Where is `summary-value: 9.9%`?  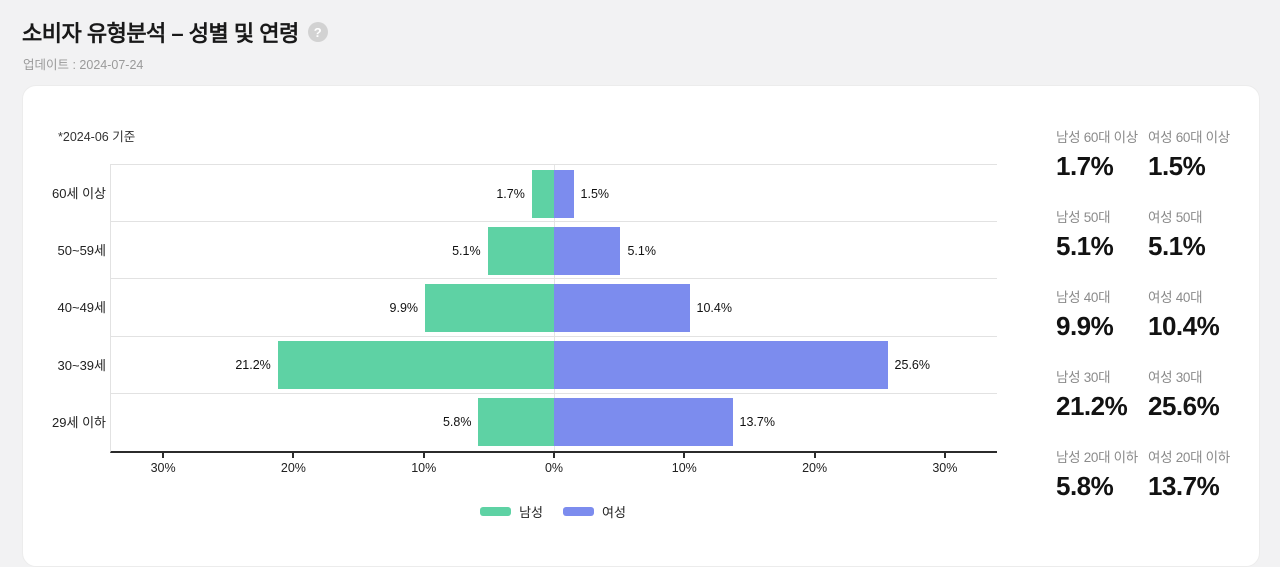
summary-value: 9.9% is located at coordinates (1085, 326).